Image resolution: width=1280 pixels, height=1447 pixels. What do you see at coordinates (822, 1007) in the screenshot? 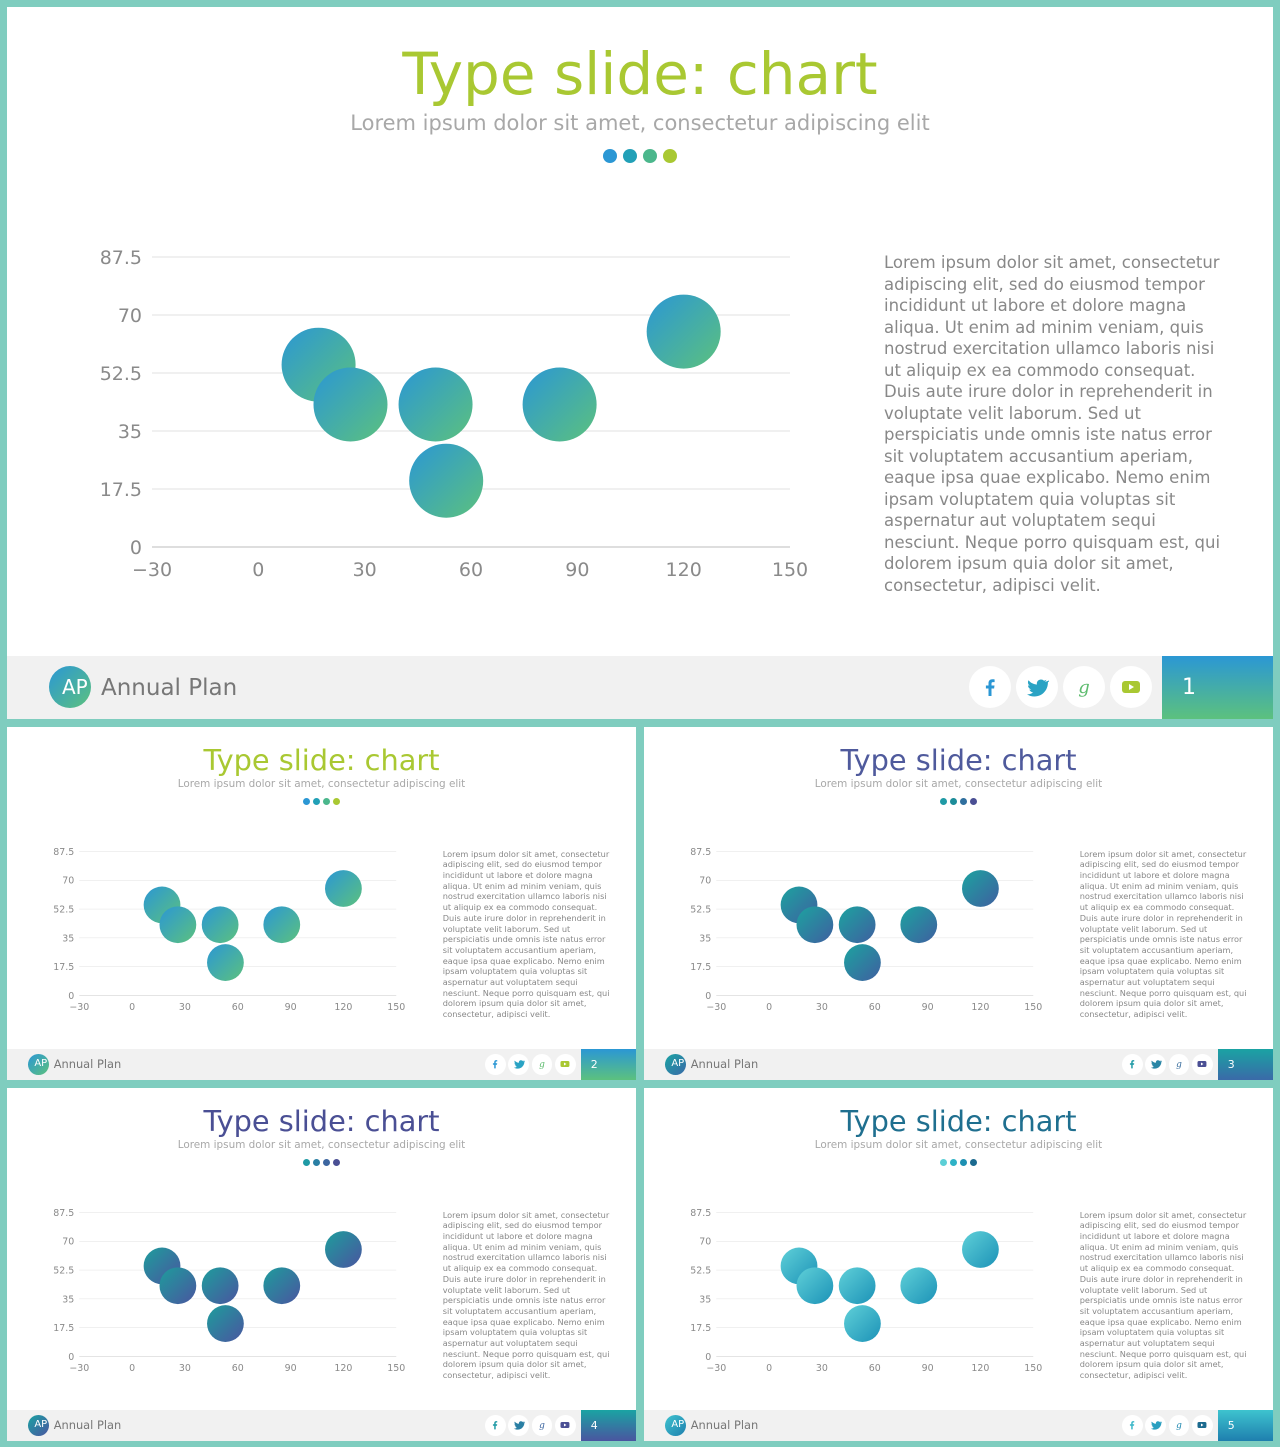
I see `x-tick-label: 30` at bounding box center [822, 1007].